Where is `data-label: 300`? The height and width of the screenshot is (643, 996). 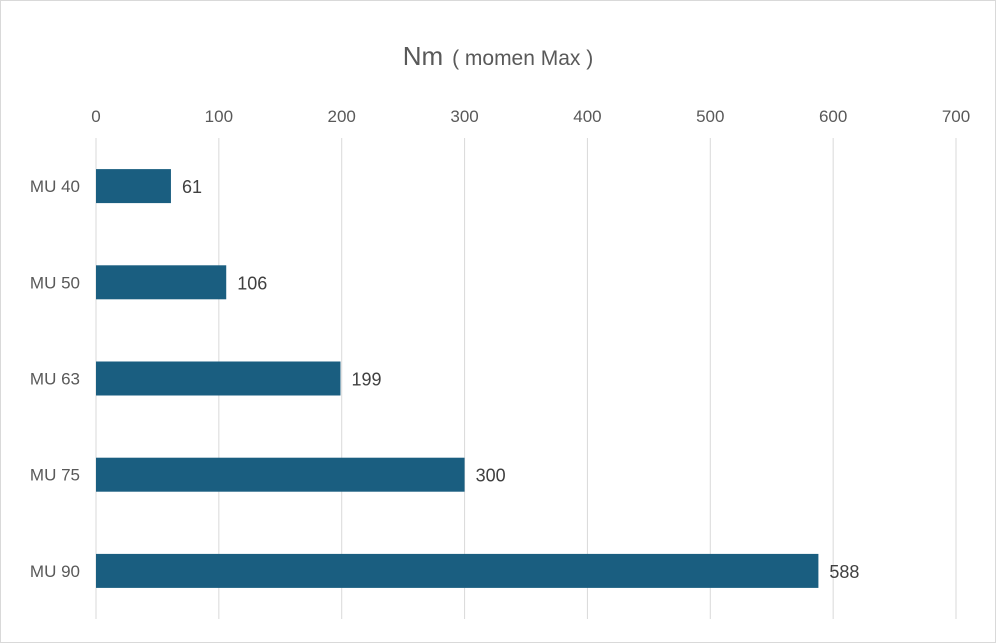 data-label: 300 is located at coordinates (491, 476).